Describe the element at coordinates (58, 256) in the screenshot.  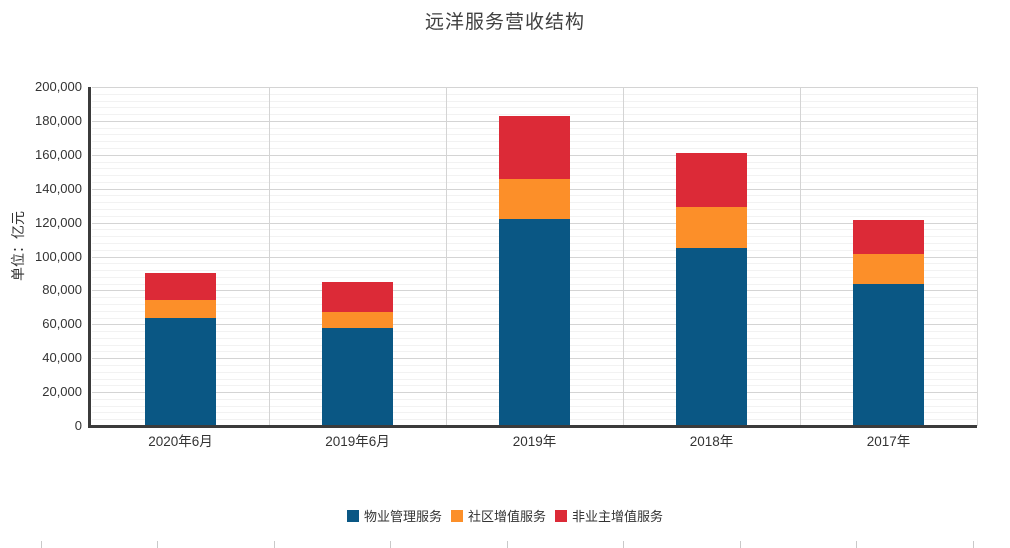
I see `y-axis-tick-label: 100,000` at that location.